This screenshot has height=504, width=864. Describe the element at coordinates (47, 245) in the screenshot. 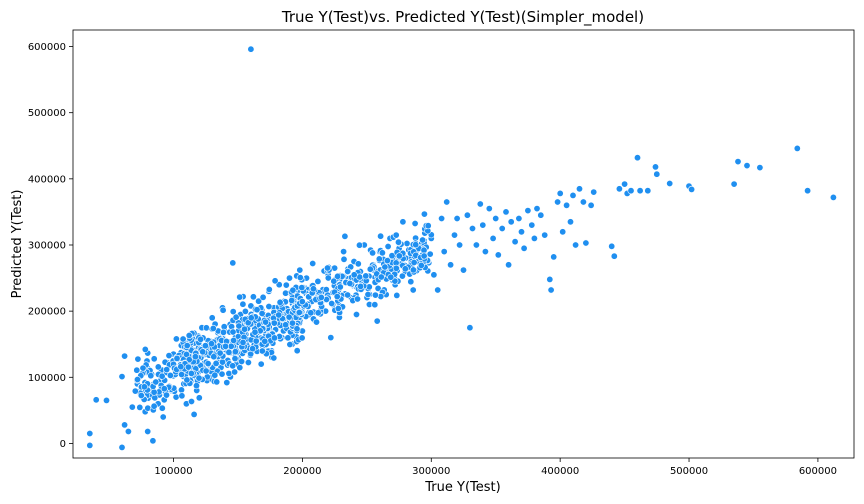

I see `y-tick-label: 300000` at that location.